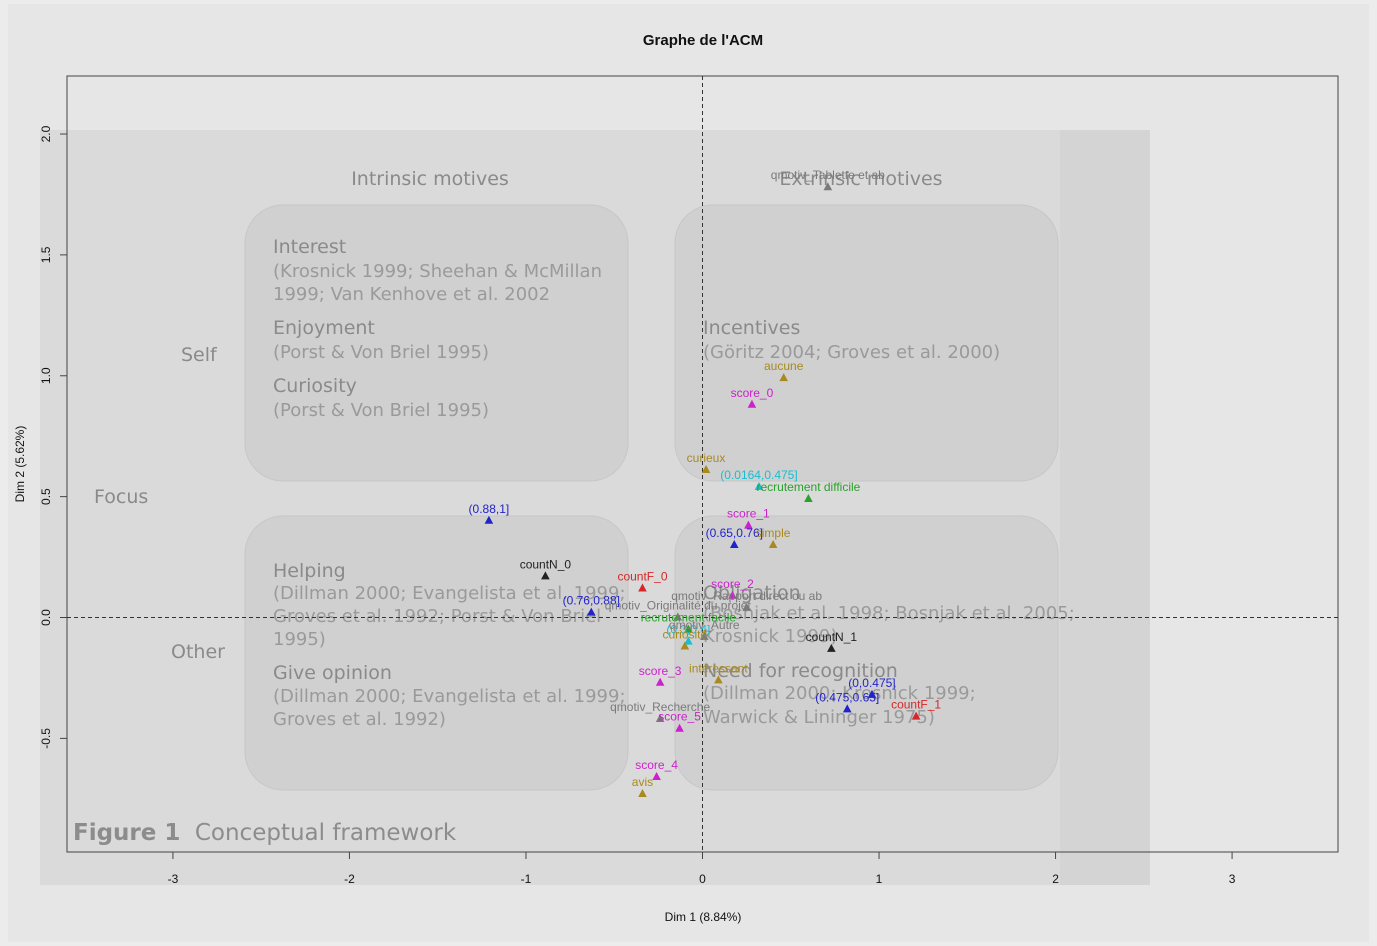  I want to click on x-tick-label: -1, so click(526, 879).